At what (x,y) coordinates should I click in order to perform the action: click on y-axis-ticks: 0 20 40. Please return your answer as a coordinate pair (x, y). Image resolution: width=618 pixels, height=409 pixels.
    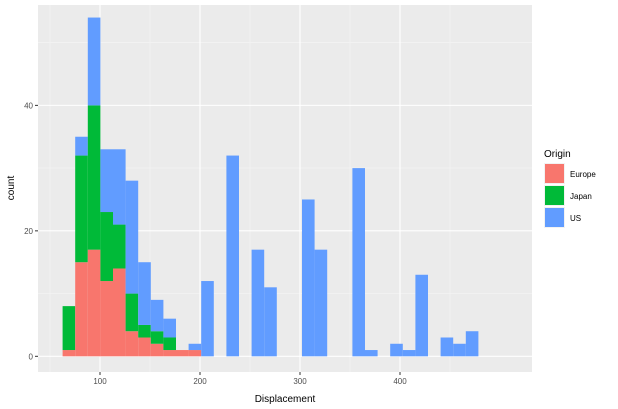
    Looking at the image, I should click on (31, 231).